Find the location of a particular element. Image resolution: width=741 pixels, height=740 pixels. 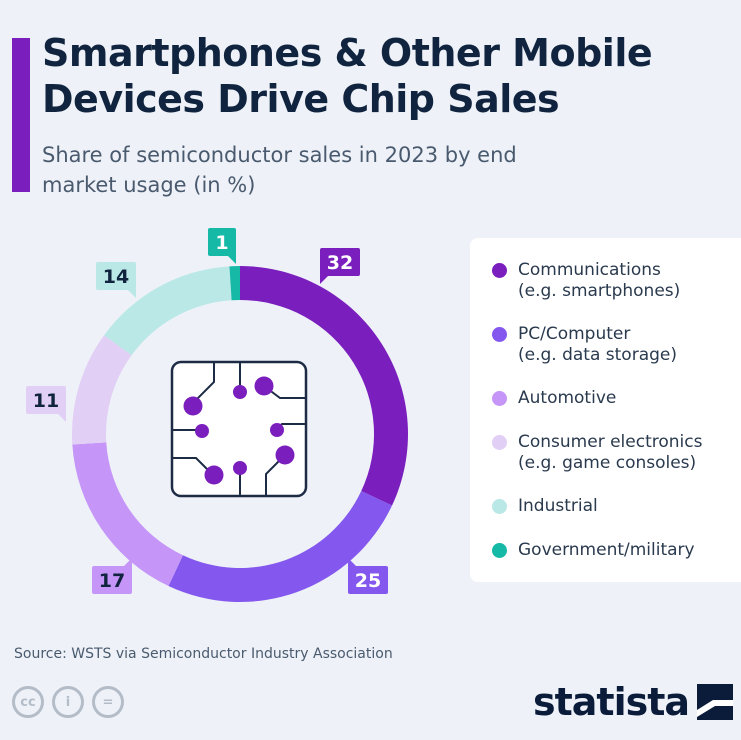

legend-label-line: Government/military is located at coordinates (606, 550).